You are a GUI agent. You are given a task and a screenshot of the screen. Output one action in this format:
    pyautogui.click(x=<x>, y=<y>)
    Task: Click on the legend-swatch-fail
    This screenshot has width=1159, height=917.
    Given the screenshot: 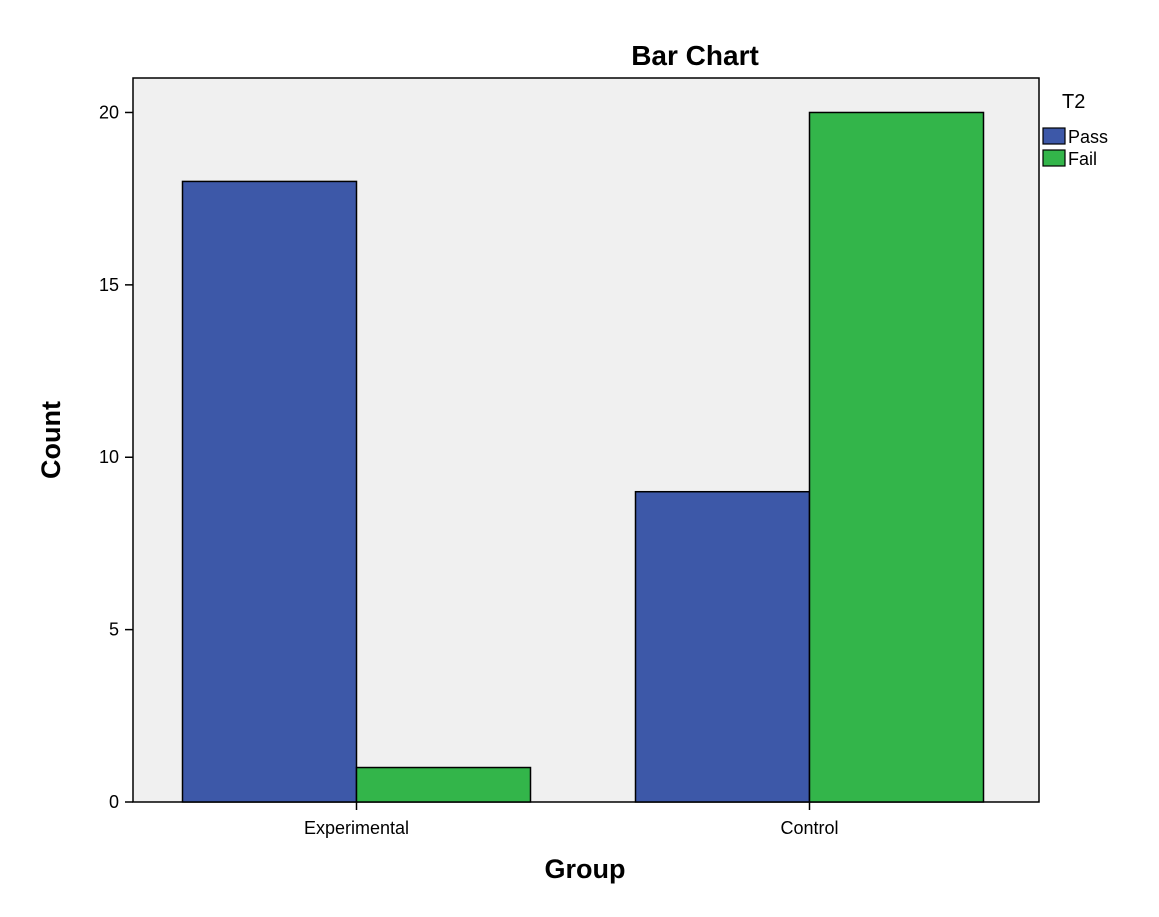 What is the action you would take?
    pyautogui.click(x=1054, y=158)
    